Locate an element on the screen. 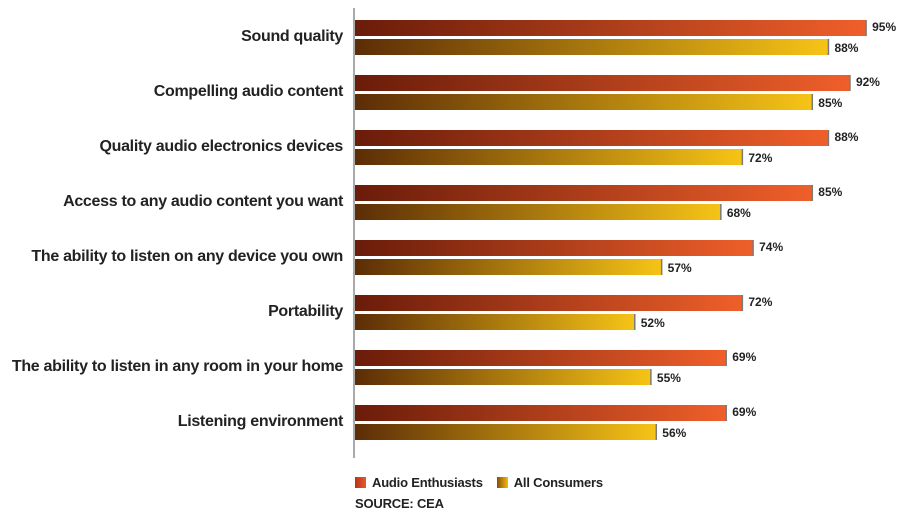 The image size is (909, 514). category-label: Portability is located at coordinates (305, 311).